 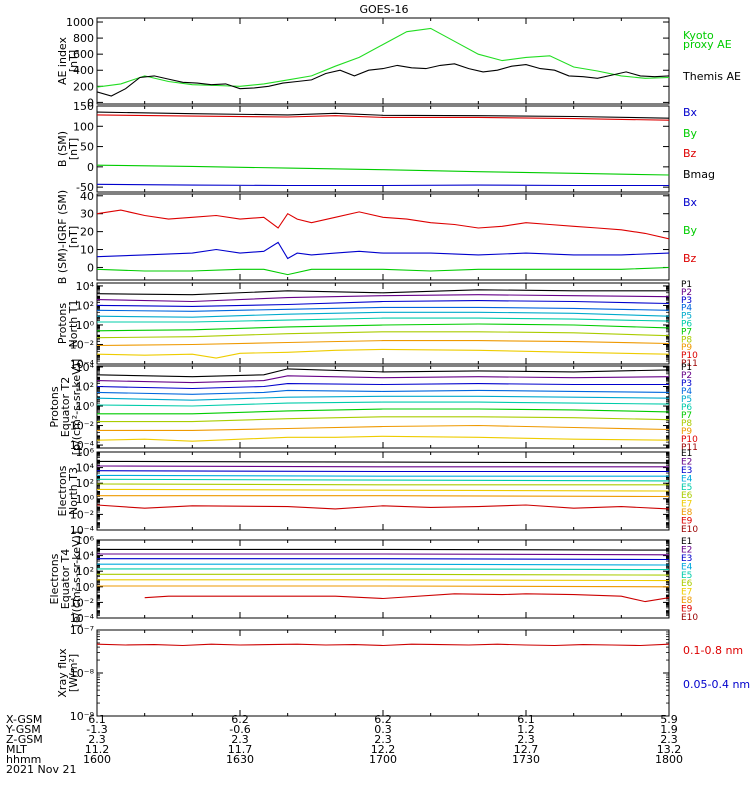 I want to click on y-tick-label: 200, so click(x=83, y=86).